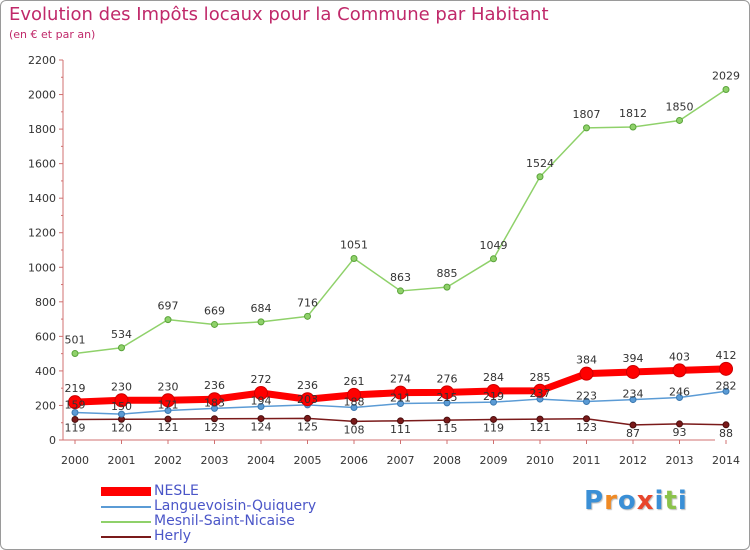 This screenshot has height=550, width=750. Describe the element at coordinates (208, 536) in the screenshot. I see `legend-item: Herly` at that location.